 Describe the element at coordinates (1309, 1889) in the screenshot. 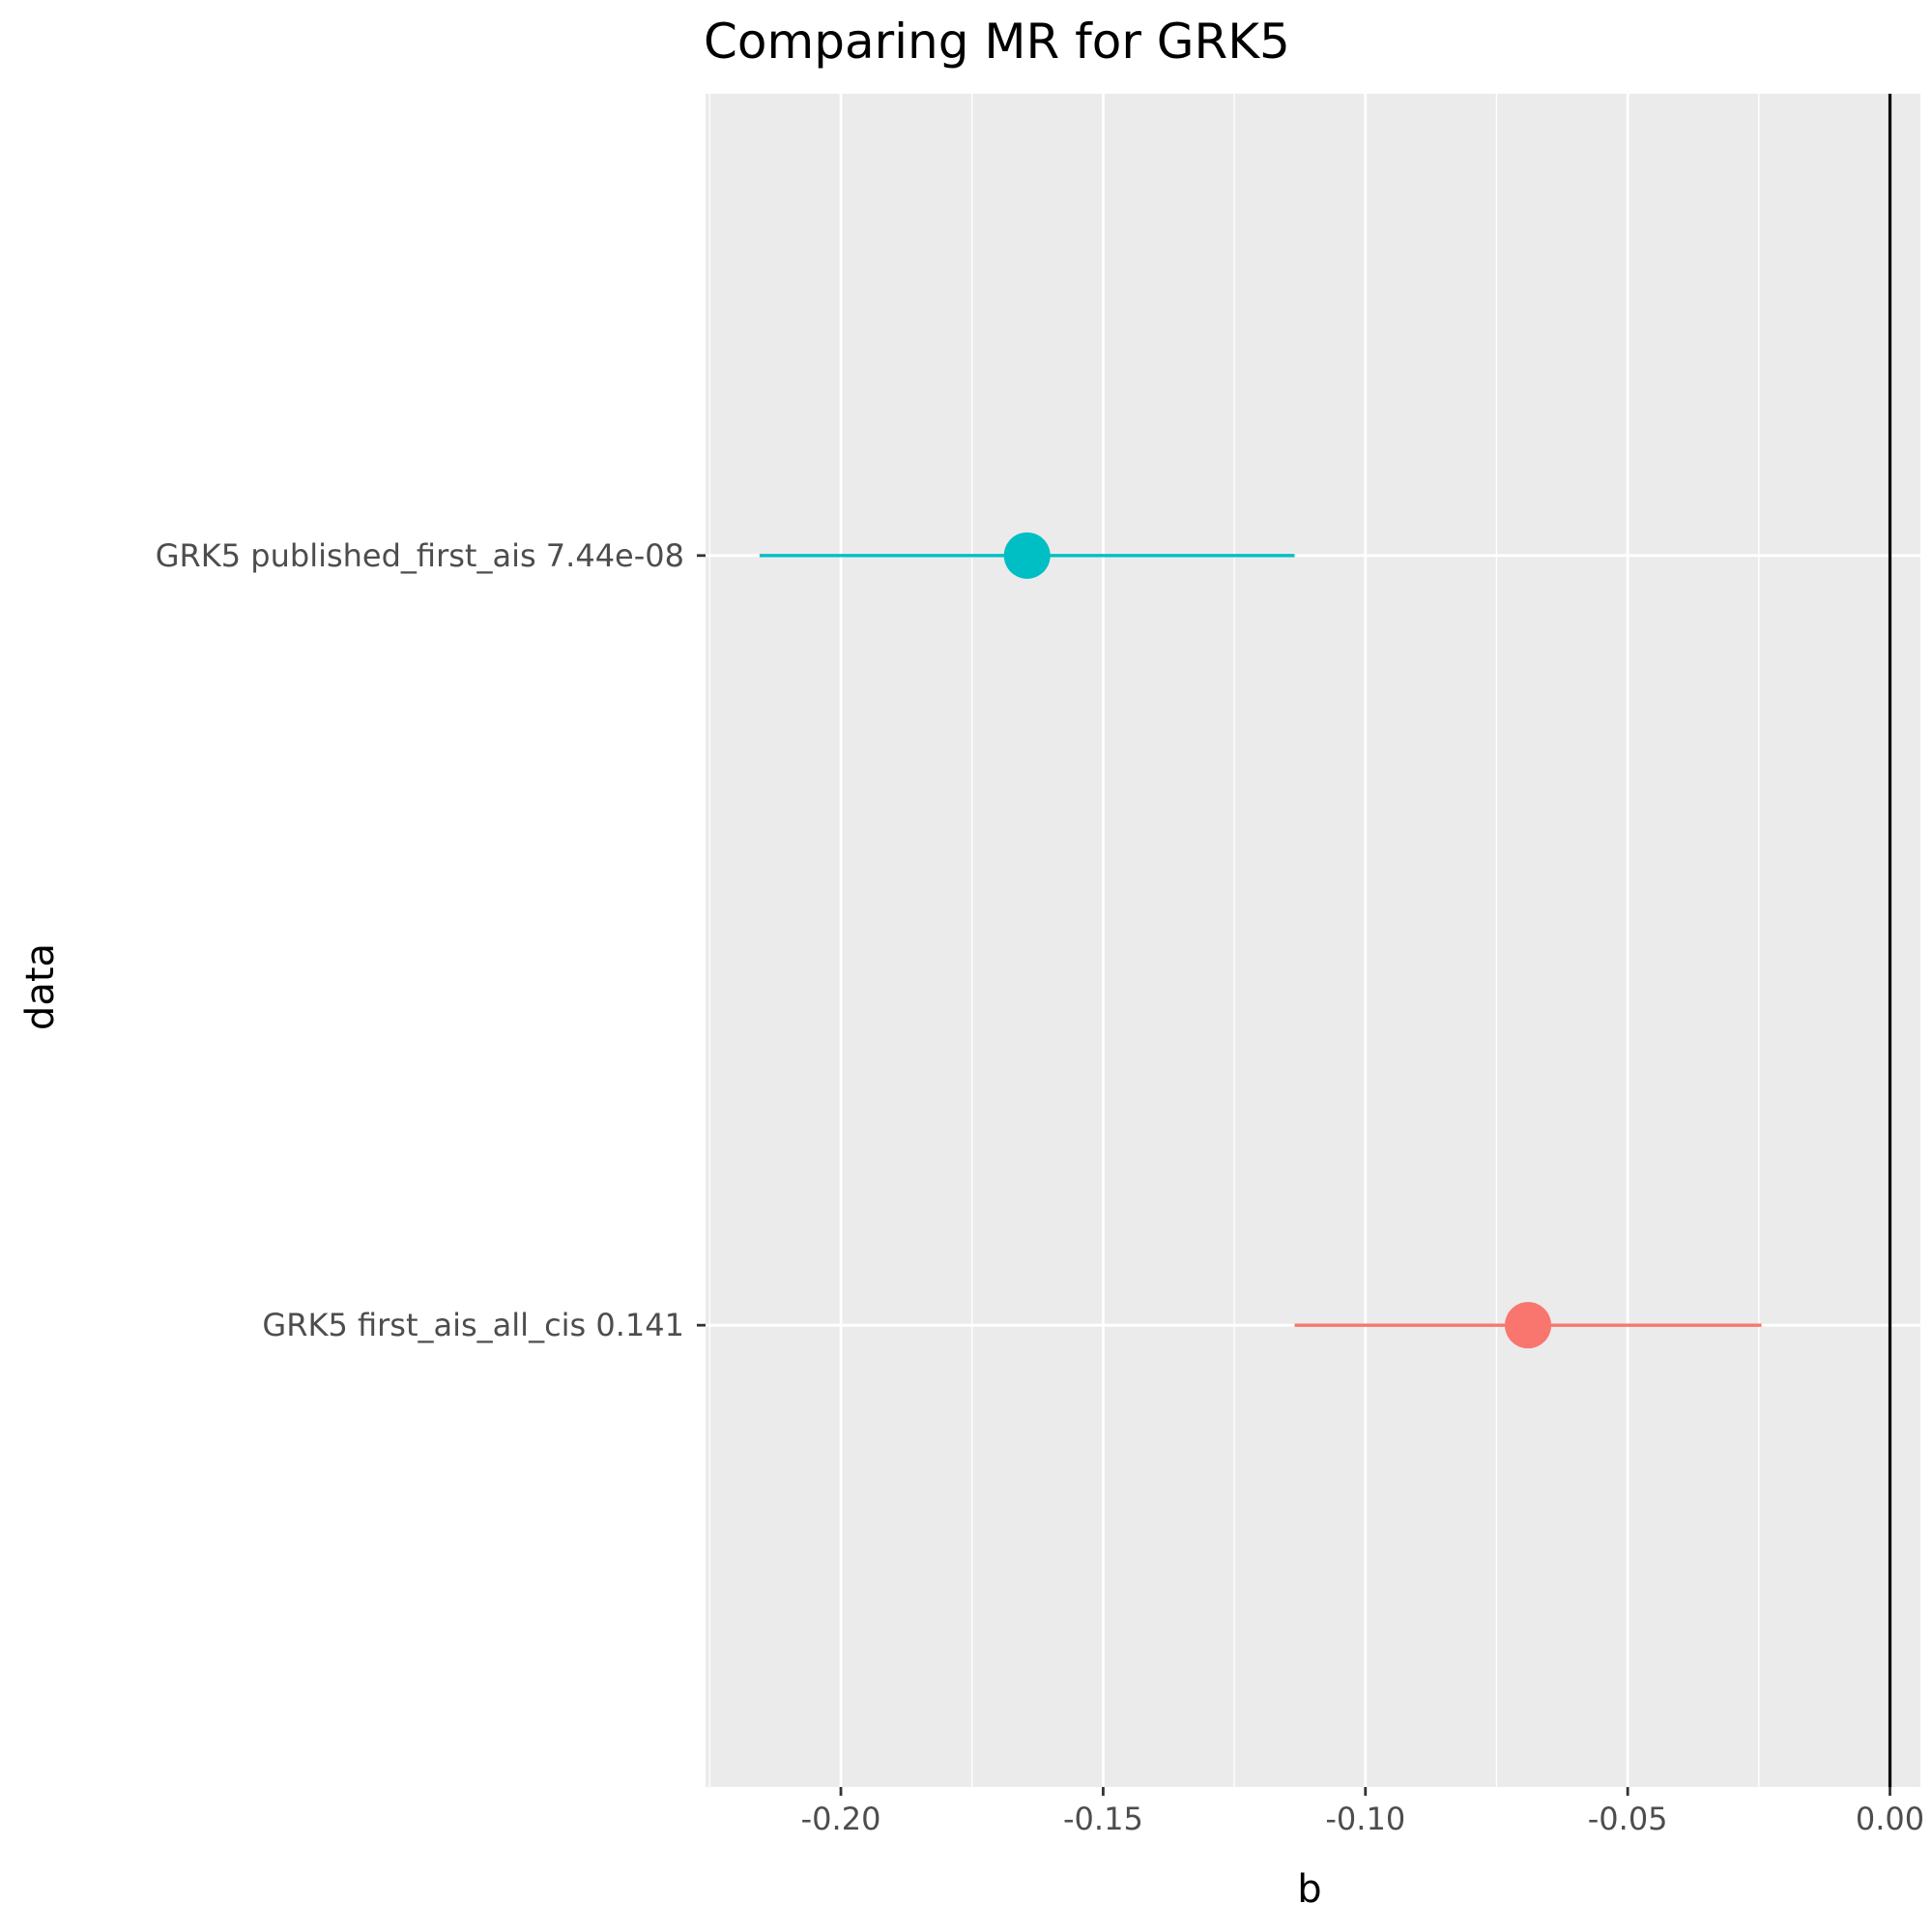

I see `x-axis-title: b` at that location.